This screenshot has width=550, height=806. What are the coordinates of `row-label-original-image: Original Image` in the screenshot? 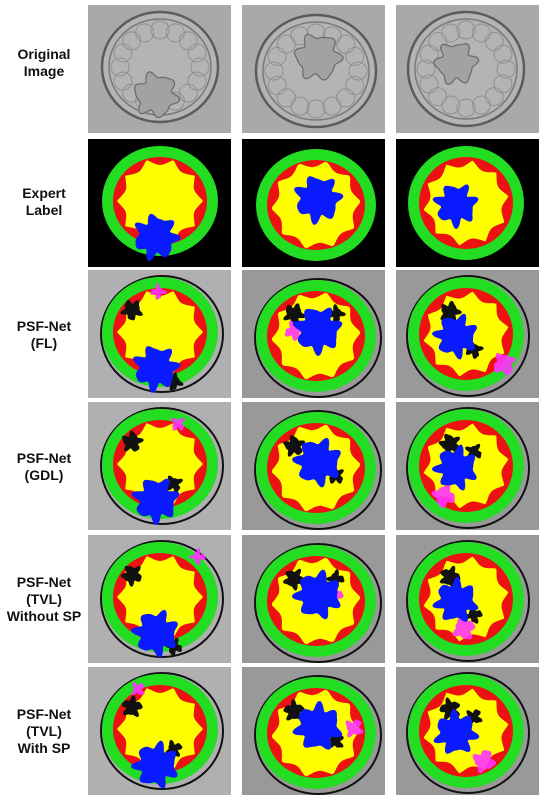 It's located at (44, 63).